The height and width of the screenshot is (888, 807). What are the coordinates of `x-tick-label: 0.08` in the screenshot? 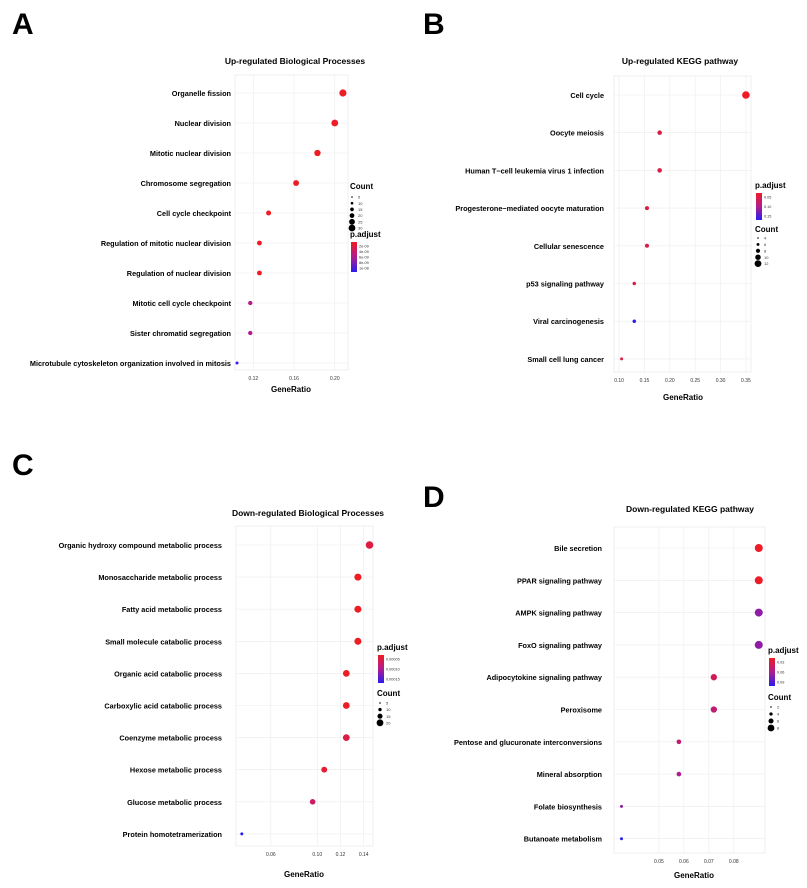 It's located at (734, 862).